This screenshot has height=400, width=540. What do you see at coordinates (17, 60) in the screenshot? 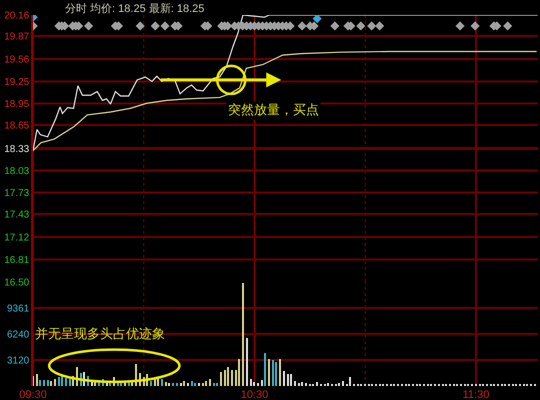
I see `y-tick-label: 19.56` at bounding box center [17, 60].